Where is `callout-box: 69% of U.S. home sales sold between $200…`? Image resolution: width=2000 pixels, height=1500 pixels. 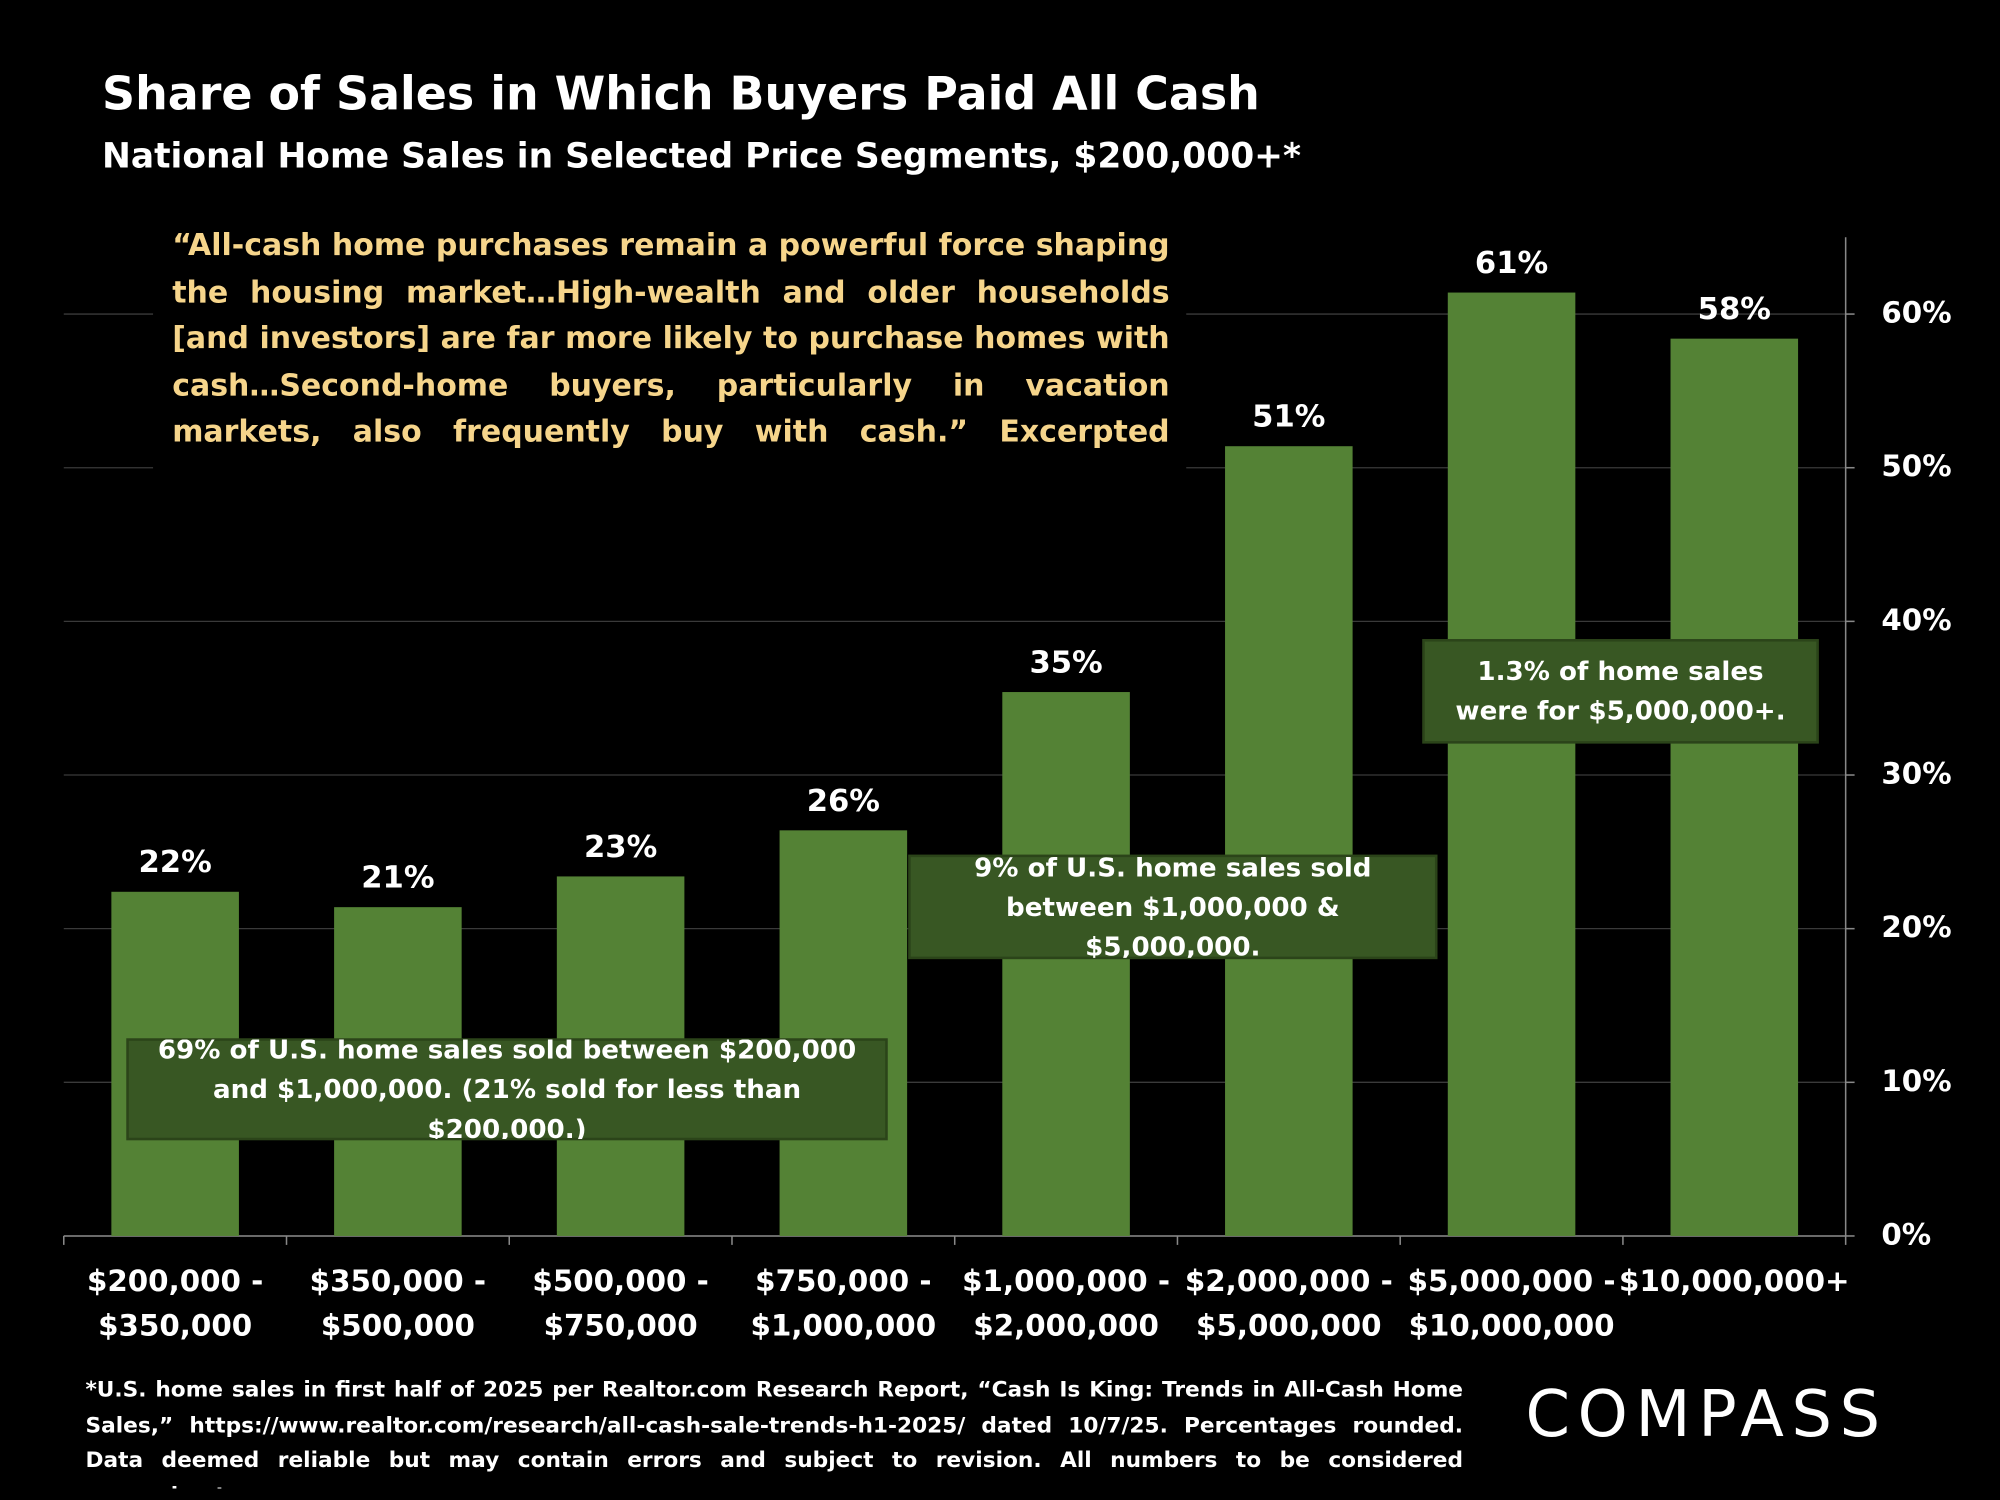 callout-box: 69% of U.S. home sales sold between $200… is located at coordinates (507, 1089).